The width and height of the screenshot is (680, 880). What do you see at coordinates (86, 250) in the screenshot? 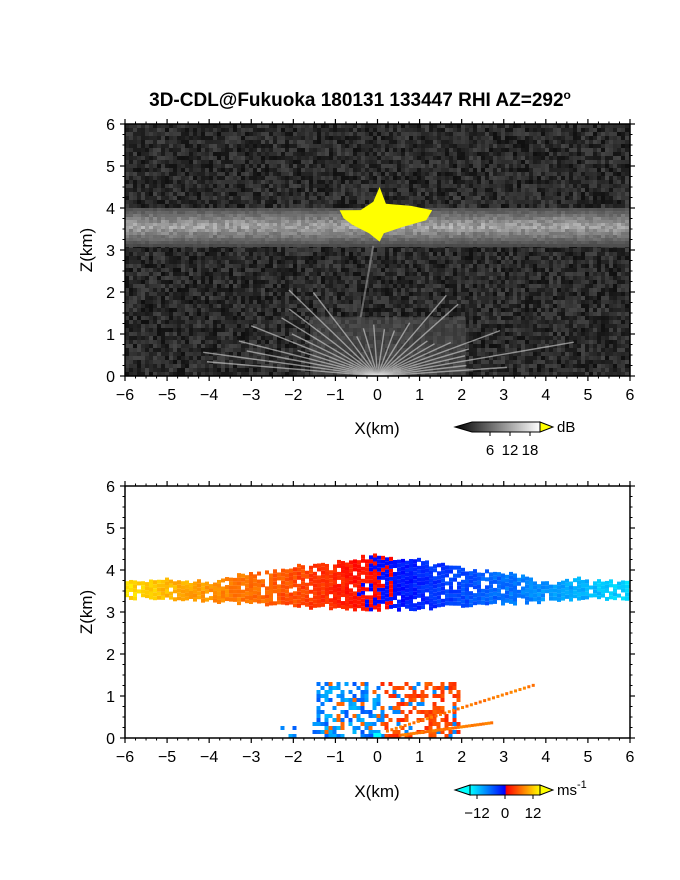
I see `backscatter-ylabel: Z(km)` at bounding box center [86, 250].